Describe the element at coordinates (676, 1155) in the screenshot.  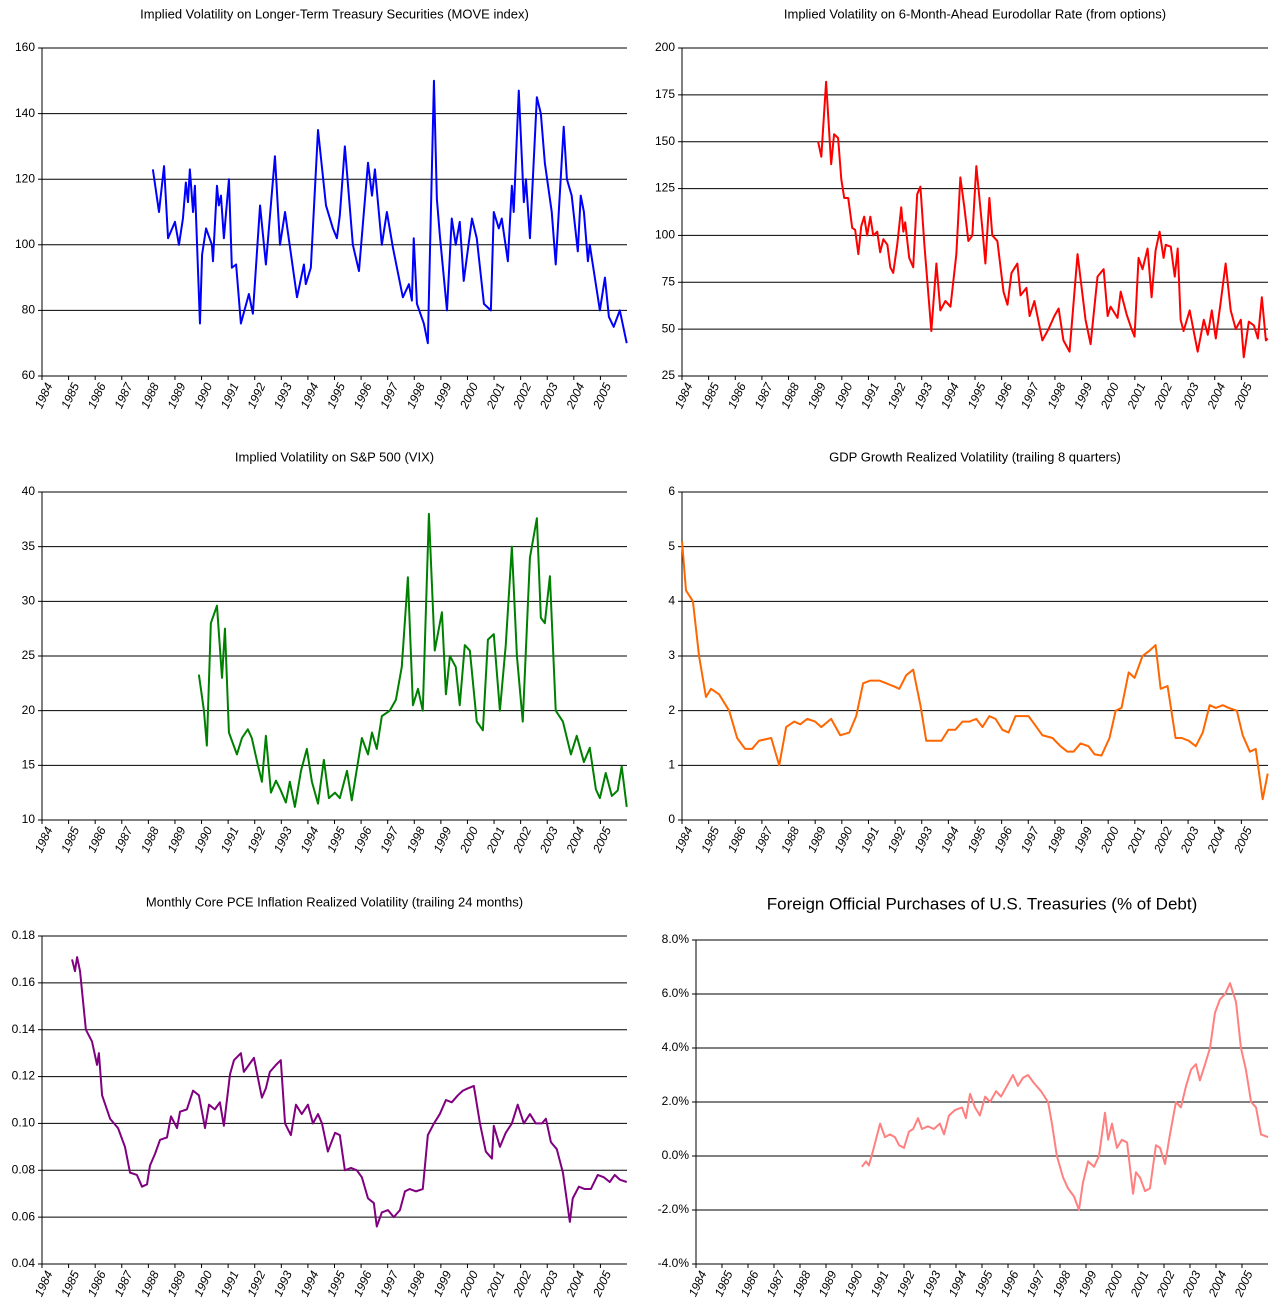
I see `y-tick-label: 0.0%` at that location.